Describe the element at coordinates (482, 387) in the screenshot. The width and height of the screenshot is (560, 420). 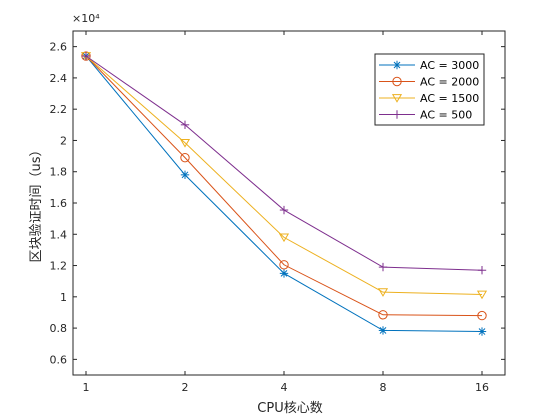
I see `x-tick-label: 16` at that location.